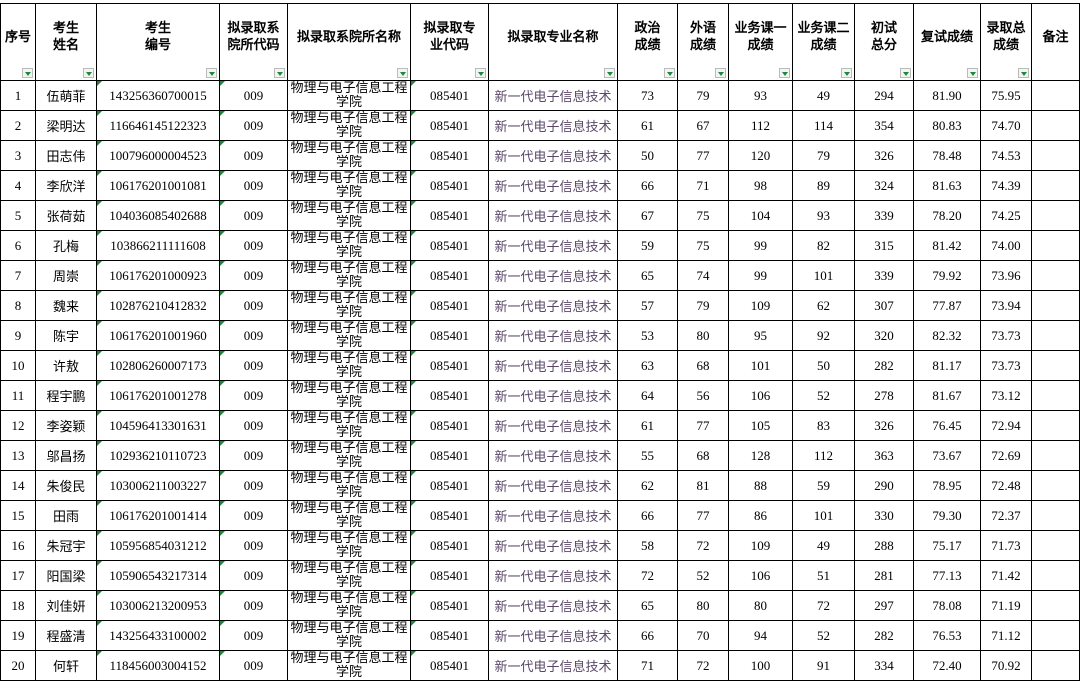  What do you see at coordinates (18, 485) in the screenshot?
I see `cell-seq: 14` at bounding box center [18, 485].